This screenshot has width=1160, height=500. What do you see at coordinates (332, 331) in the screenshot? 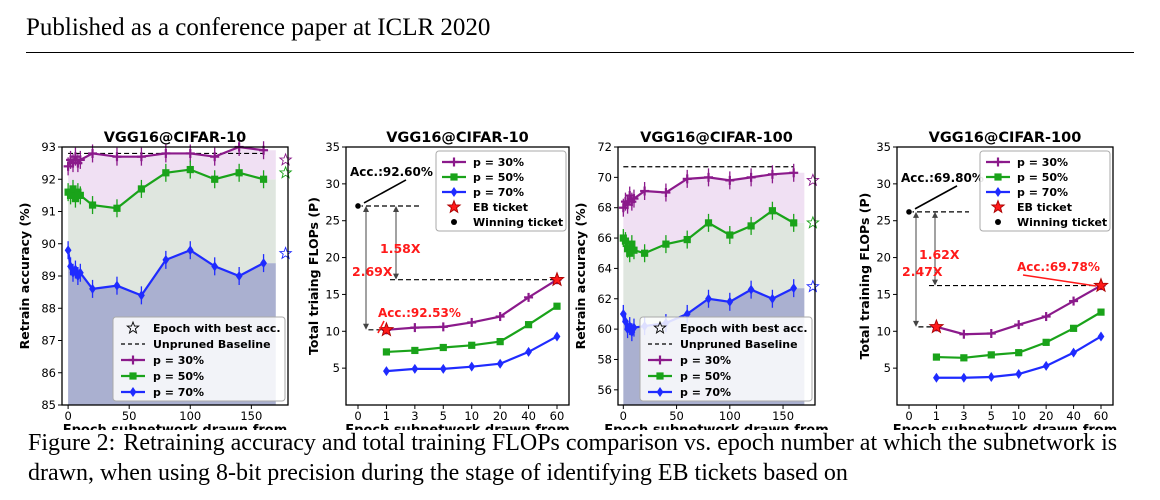
I see `y-tick-label: 10` at bounding box center [332, 331].